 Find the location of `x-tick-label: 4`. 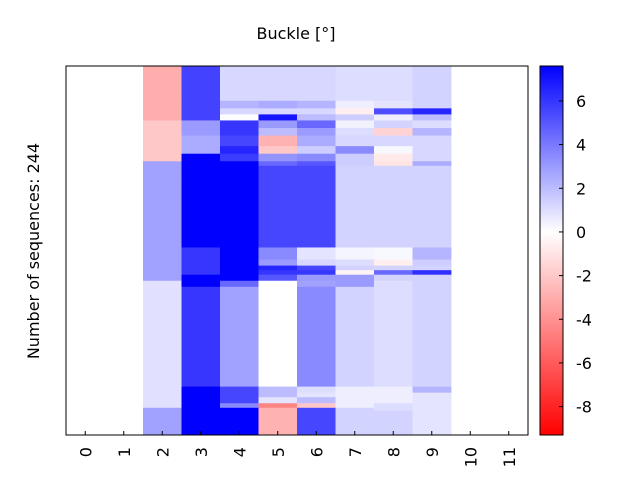

x-tick-label: 4 is located at coordinates (239, 452).